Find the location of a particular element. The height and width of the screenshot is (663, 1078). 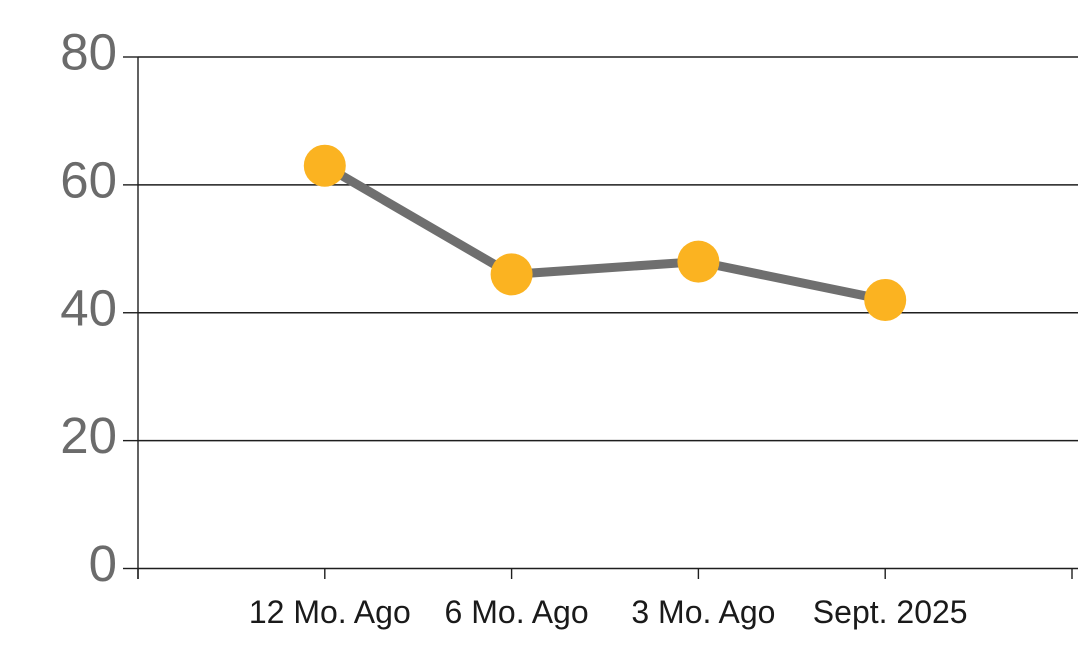

x-axis-tick-label: 12 Mo. Ago is located at coordinates (330, 612).